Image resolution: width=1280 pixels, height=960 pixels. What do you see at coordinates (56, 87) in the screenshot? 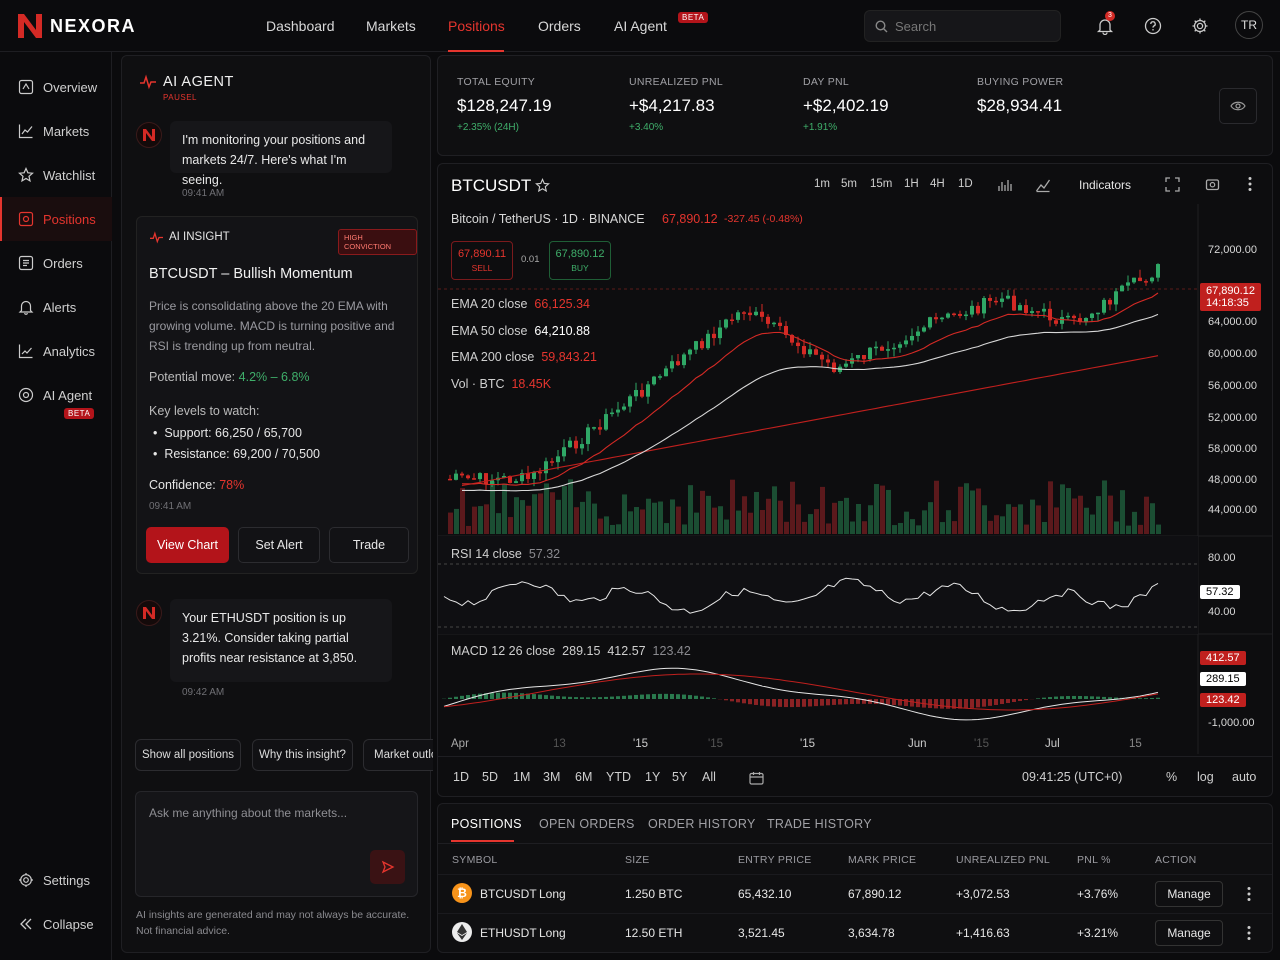
I see `sidebar-item-overview: Overview` at bounding box center [56, 87].